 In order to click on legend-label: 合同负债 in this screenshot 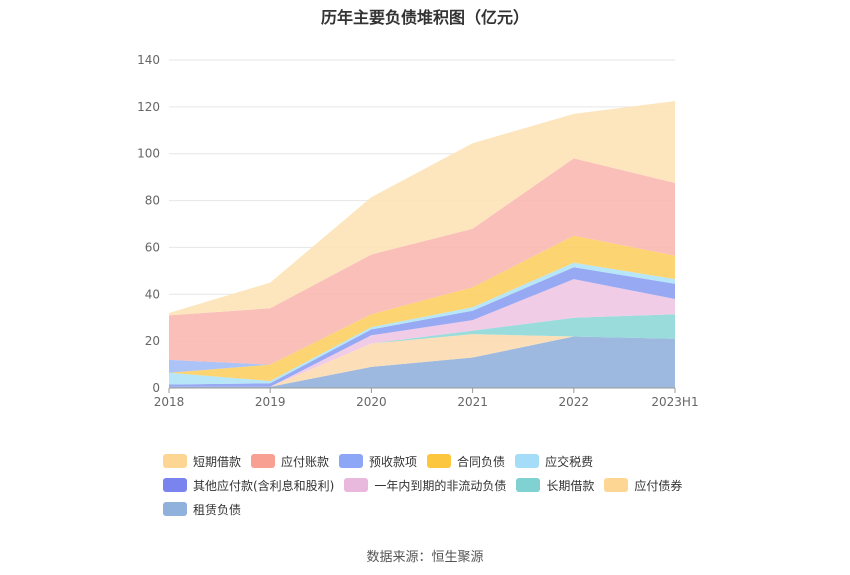, I will do `click(481, 461)`.